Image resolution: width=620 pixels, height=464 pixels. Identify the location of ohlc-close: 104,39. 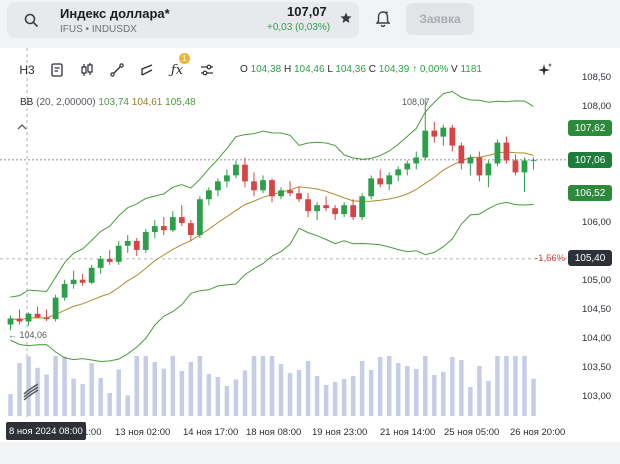
(394, 69).